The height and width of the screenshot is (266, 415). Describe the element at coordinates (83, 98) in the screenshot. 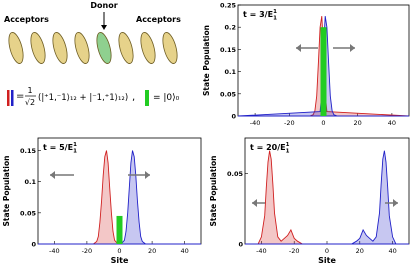

I see `equation-state: (|⁺1,⁻1⟩₁₂ + |⁻1,⁺1⟩₁₂)` at that location.